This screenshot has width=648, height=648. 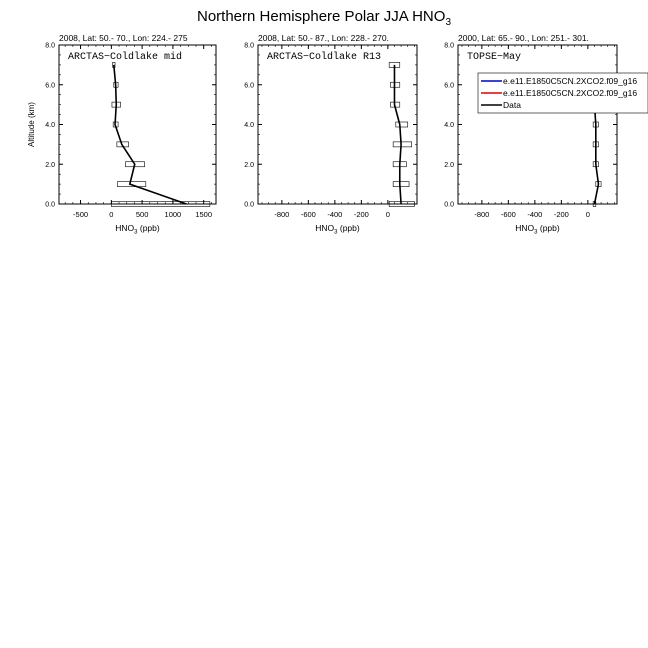 I want to click on panel-subtitle: 2008, Lat: 50.- 70., Lon: 224.- 275, so click(x=123, y=38).